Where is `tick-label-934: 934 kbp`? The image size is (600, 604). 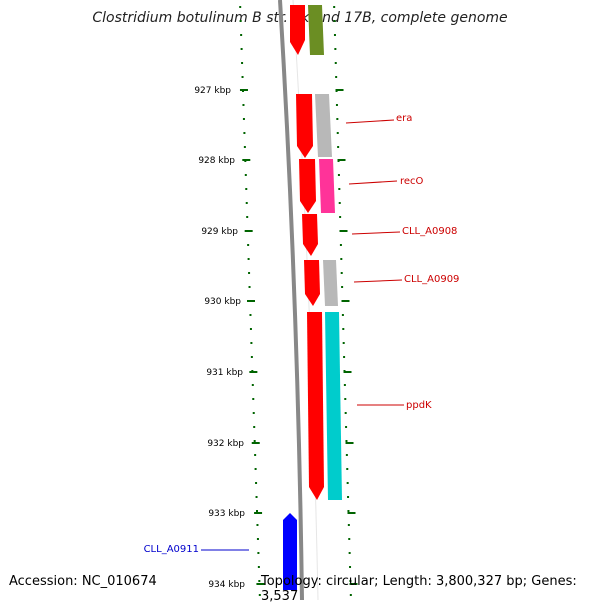
tick-label-934: 934 kbp is located at coordinates (226, 585).